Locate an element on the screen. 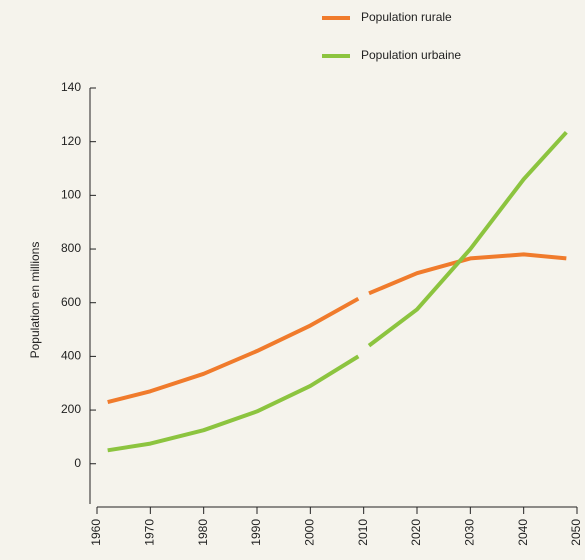 The height and width of the screenshot is (560, 585). y-tick-label: 400 is located at coordinates (71, 356).